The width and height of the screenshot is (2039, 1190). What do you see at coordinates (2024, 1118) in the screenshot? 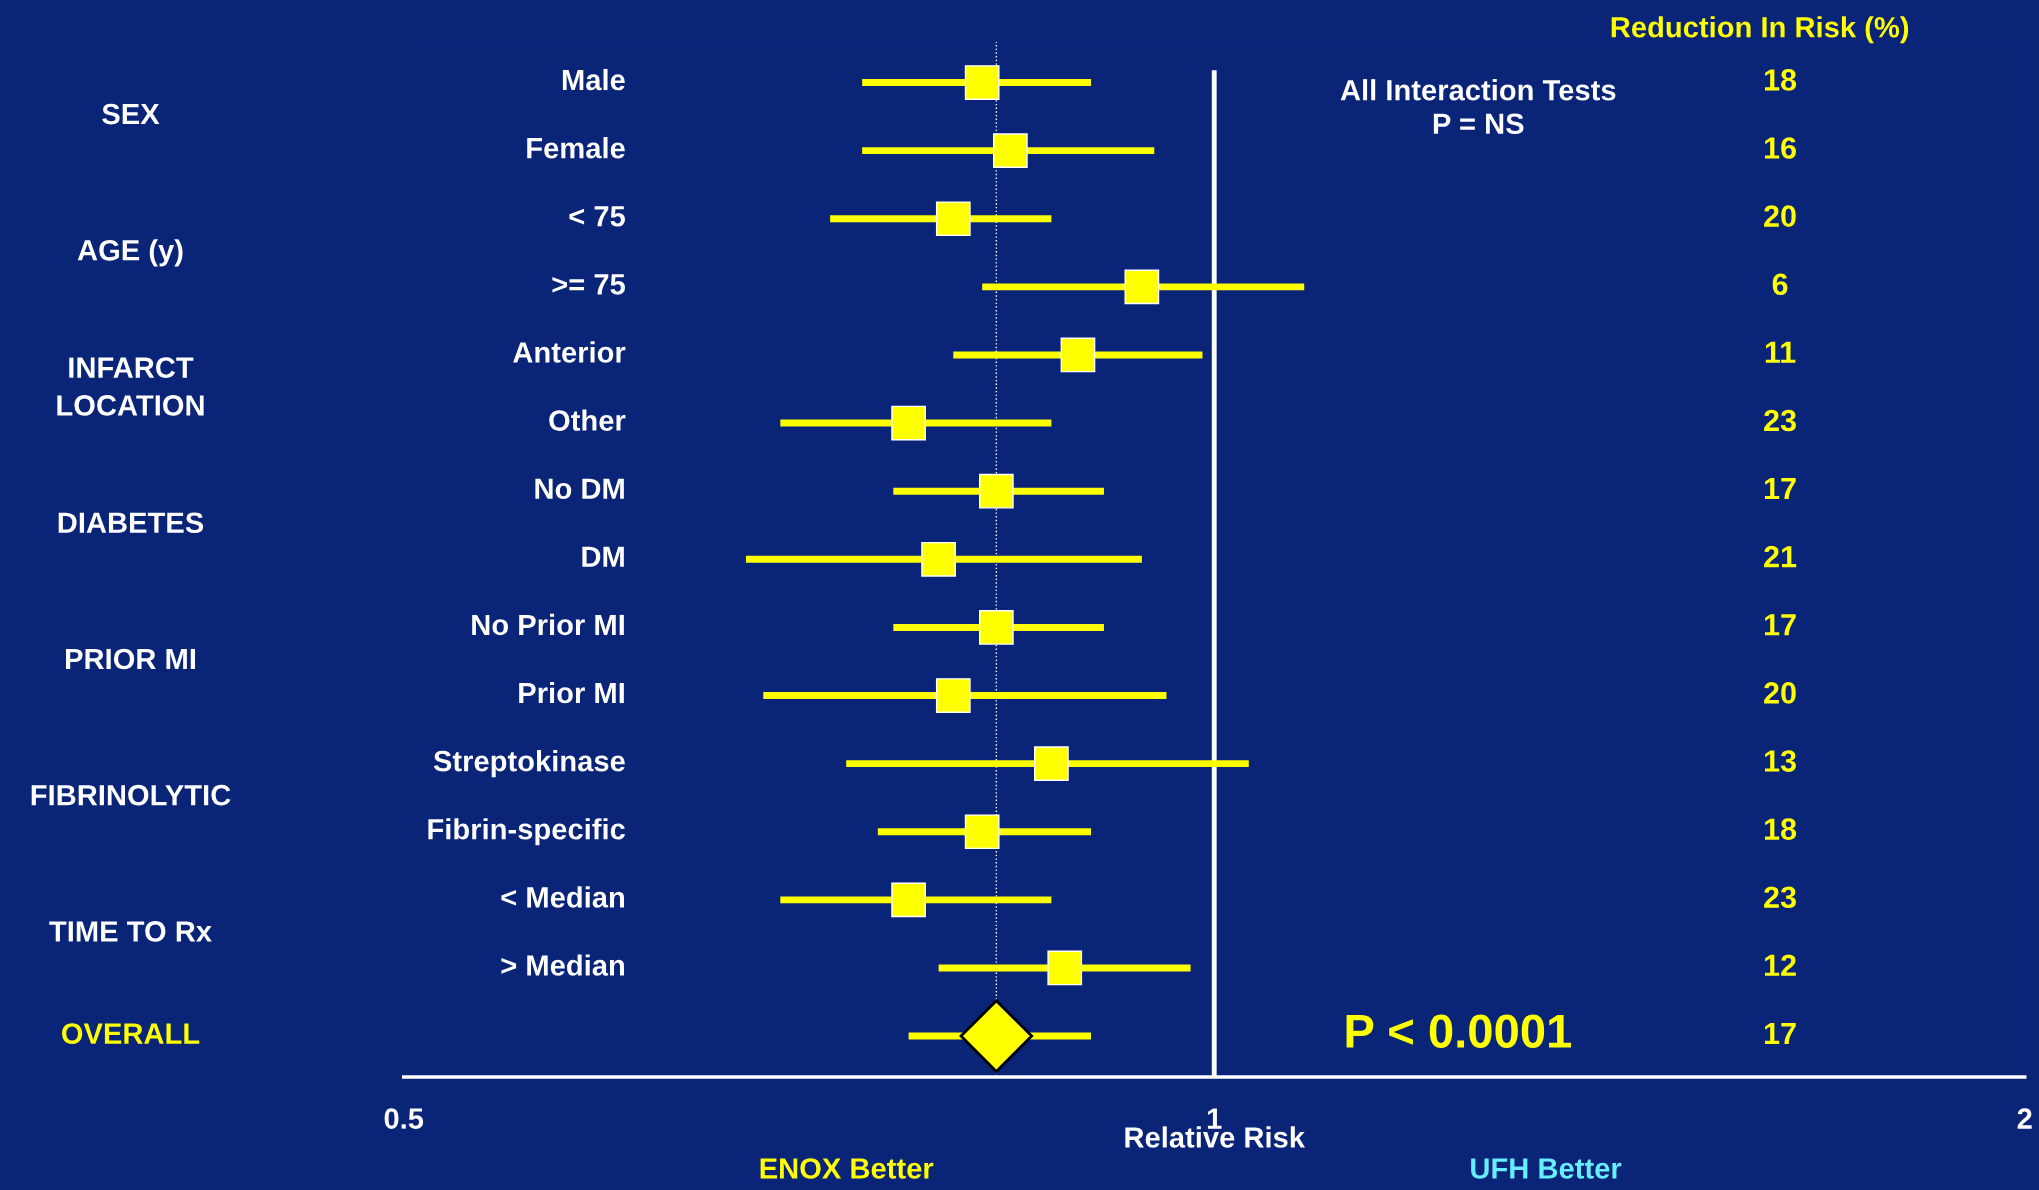
I see `x-tick-label: 2` at bounding box center [2024, 1118].